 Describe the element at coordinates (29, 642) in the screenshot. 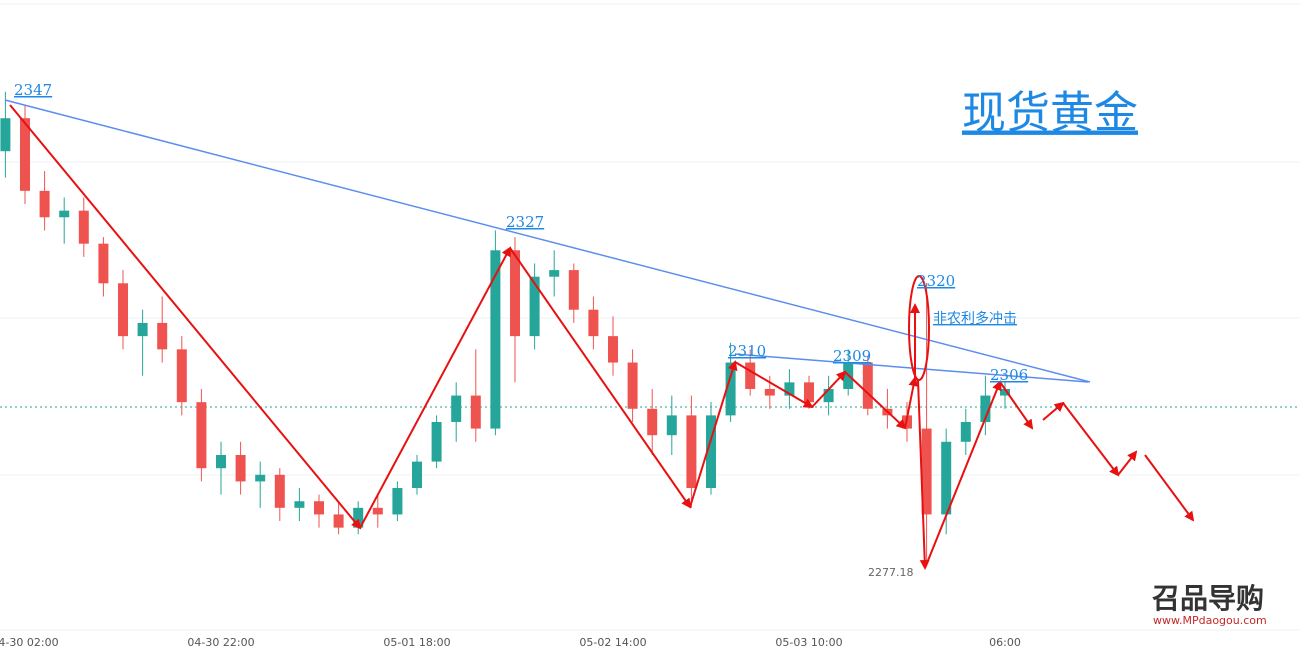

I see `x-tick-label: 04-30 02:00` at that location.